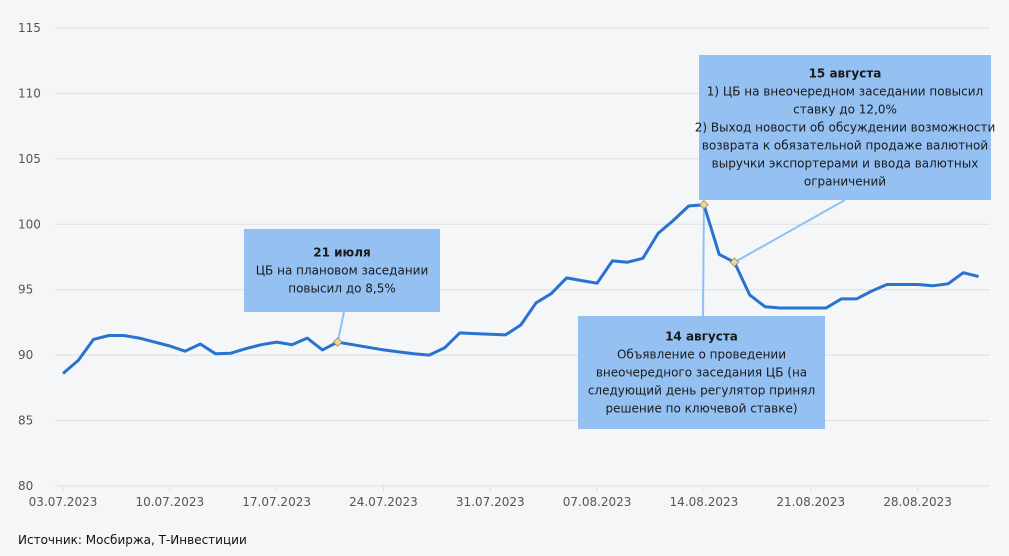  I want to click on source-note: Источник: Мосбиржа, Т-Инвестиции, so click(132, 540).